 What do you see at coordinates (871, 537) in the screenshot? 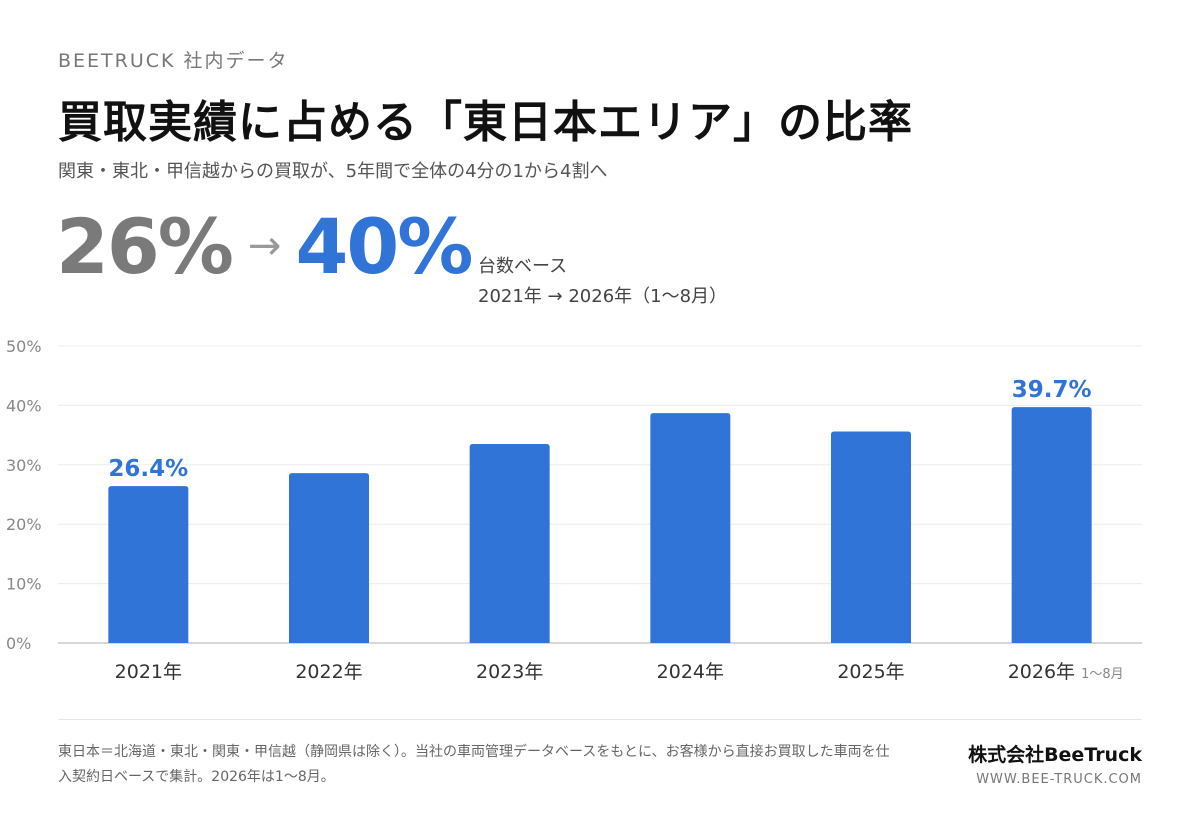
I see `bar-2025年` at bounding box center [871, 537].